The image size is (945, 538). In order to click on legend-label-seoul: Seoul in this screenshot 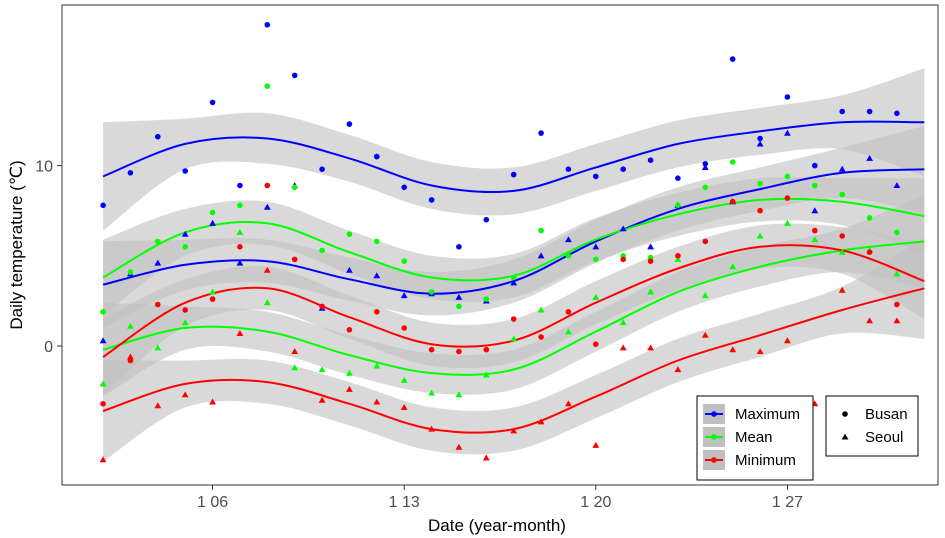, I will do `click(884, 437)`.